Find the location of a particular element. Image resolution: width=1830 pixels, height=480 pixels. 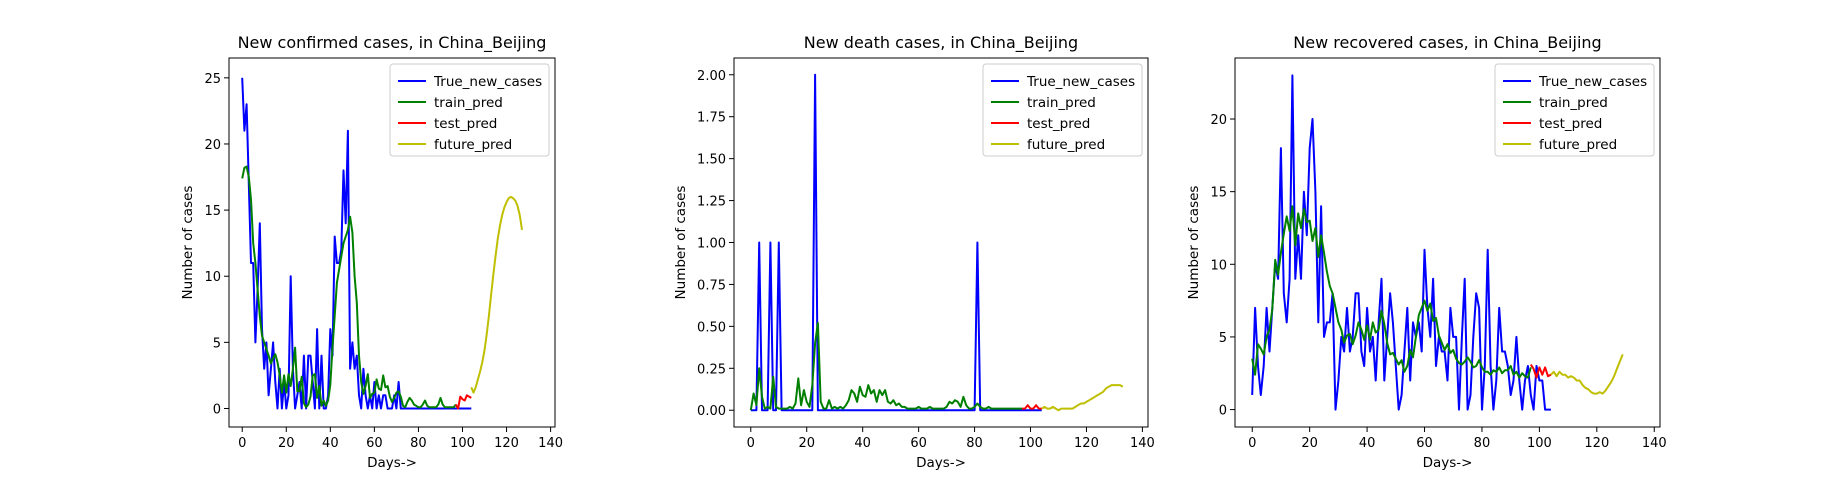

y-tick-label: 1.75 is located at coordinates (711, 118).